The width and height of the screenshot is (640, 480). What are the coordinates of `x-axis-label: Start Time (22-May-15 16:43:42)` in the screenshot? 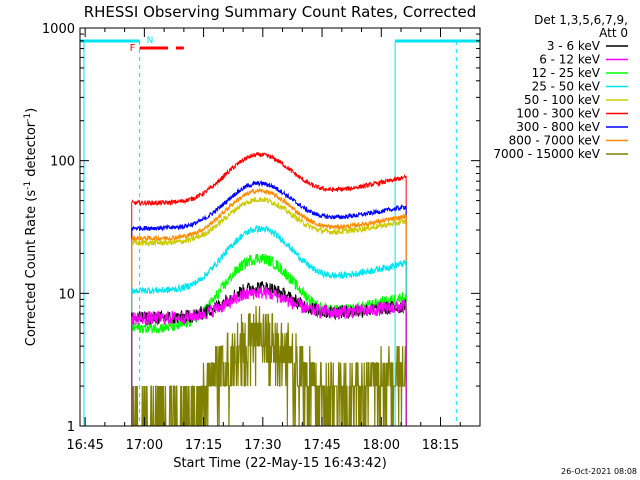 It's located at (280, 463).